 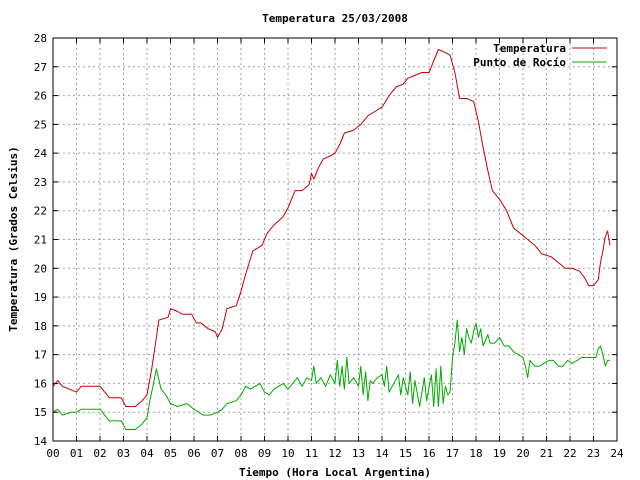 What do you see at coordinates (335, 18) in the screenshot?
I see `chart-title: Temperatura 25/03/2008` at bounding box center [335, 18].